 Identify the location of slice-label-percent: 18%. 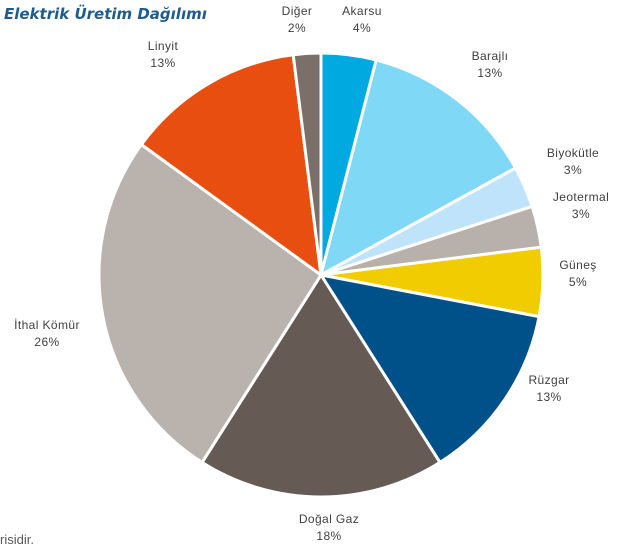
(328, 536).